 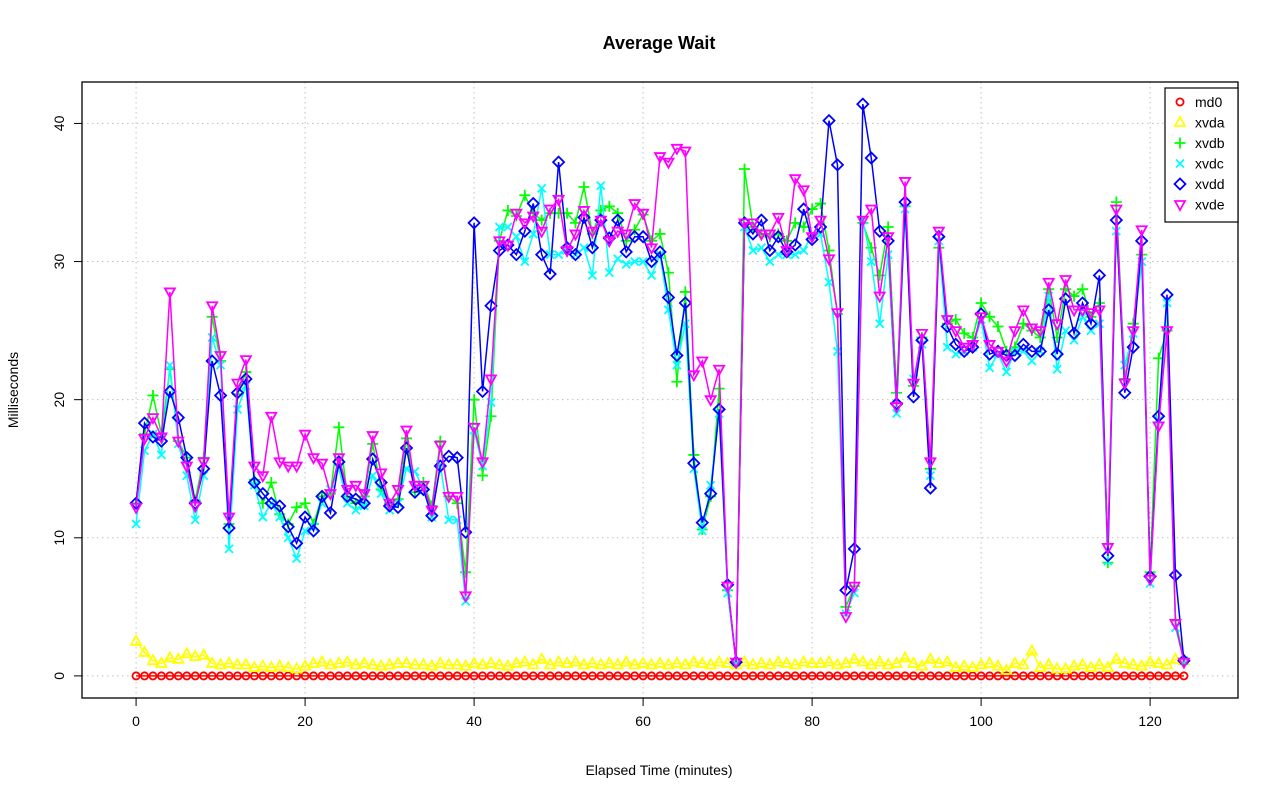 I want to click on legend-label-md0: md0, so click(x=1208, y=102).